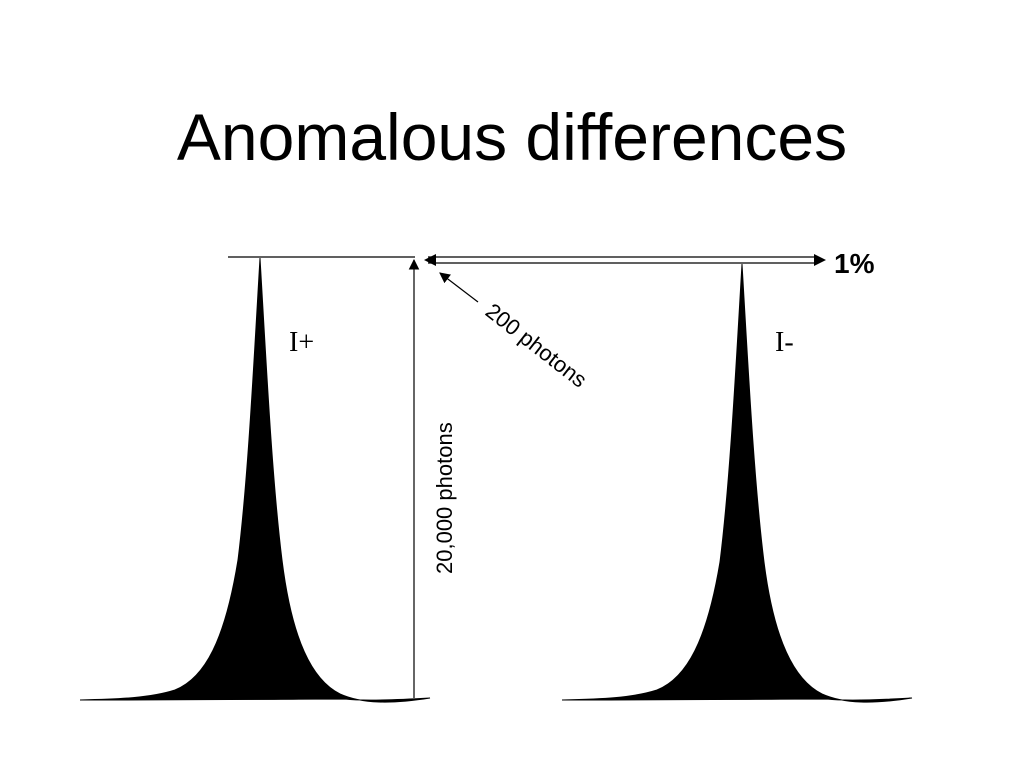 The width and height of the screenshot is (1024, 768). Describe the element at coordinates (854, 263) in the screenshot. I see `label-difference-percent: 1%` at that location.